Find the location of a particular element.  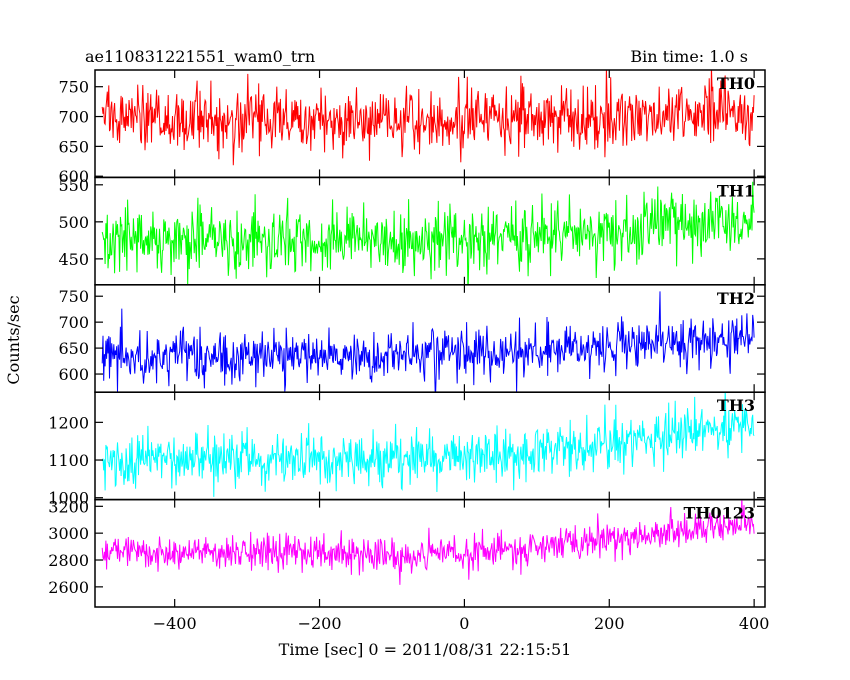

series-line-th1 is located at coordinates (428, 233).